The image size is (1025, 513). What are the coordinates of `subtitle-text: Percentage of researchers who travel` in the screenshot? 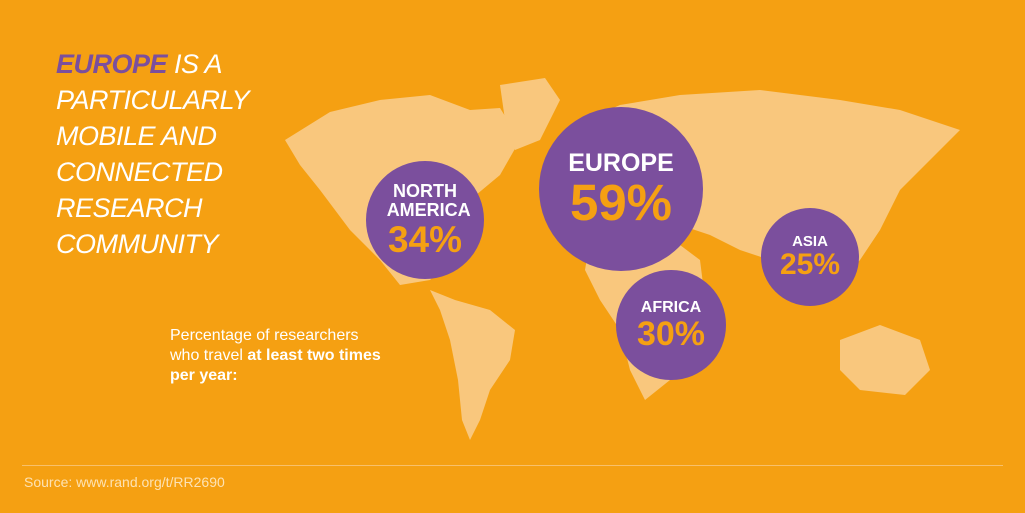 It's located at (264, 345).